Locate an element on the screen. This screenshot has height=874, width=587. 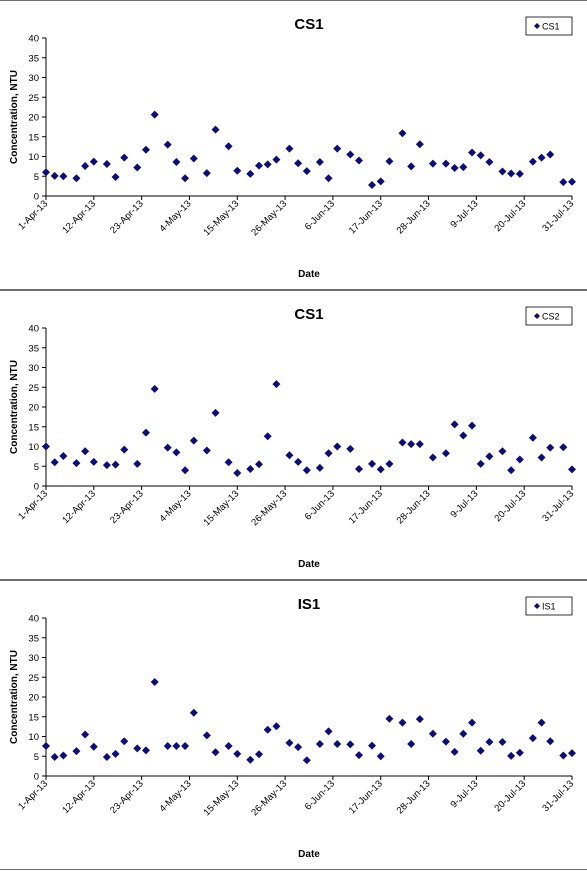
x-tick-label: 28-Jun-13 is located at coordinates (414, 217).